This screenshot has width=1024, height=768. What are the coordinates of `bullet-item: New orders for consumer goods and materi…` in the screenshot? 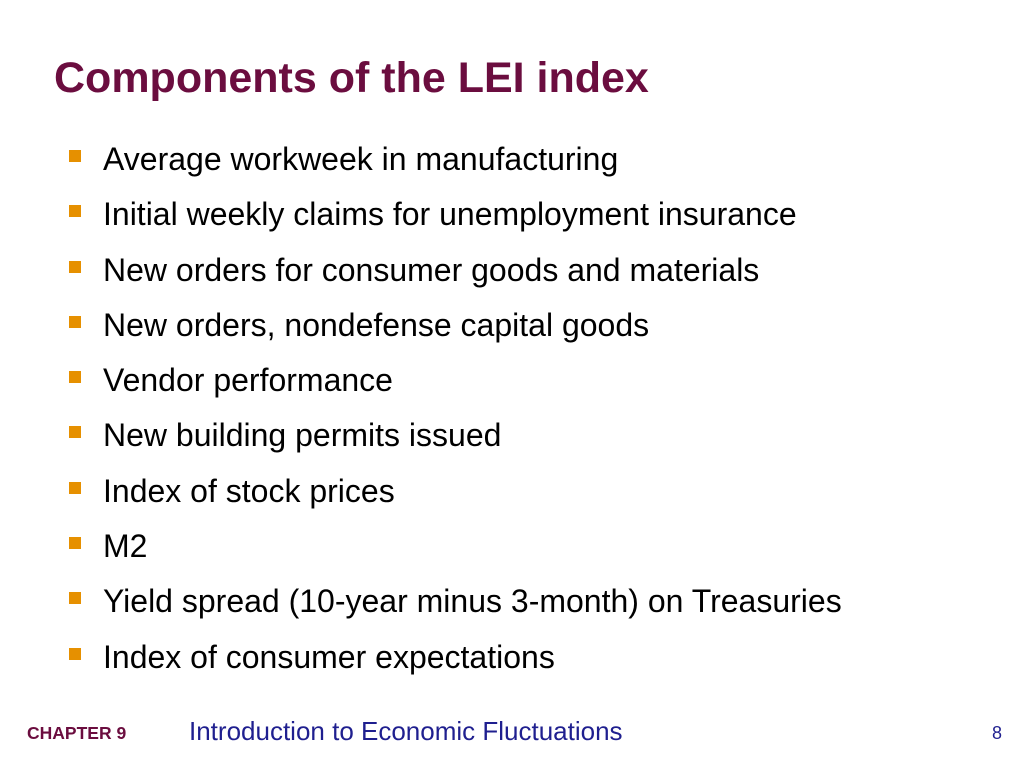 It's located at (500, 271).